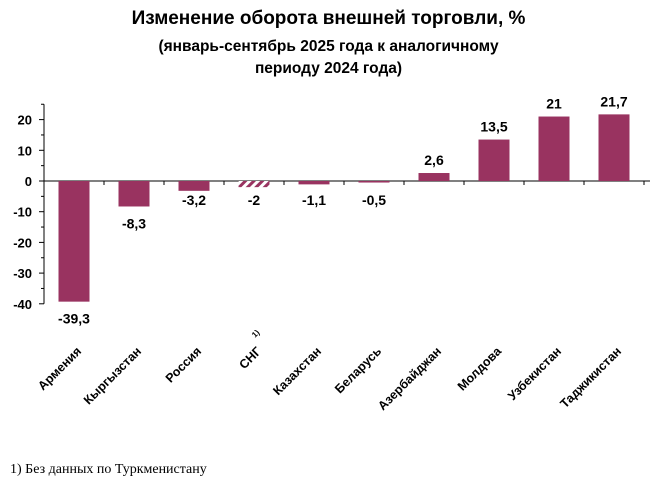  What do you see at coordinates (480, 368) in the screenshot?
I see `x-tick-label: Молдова` at bounding box center [480, 368].